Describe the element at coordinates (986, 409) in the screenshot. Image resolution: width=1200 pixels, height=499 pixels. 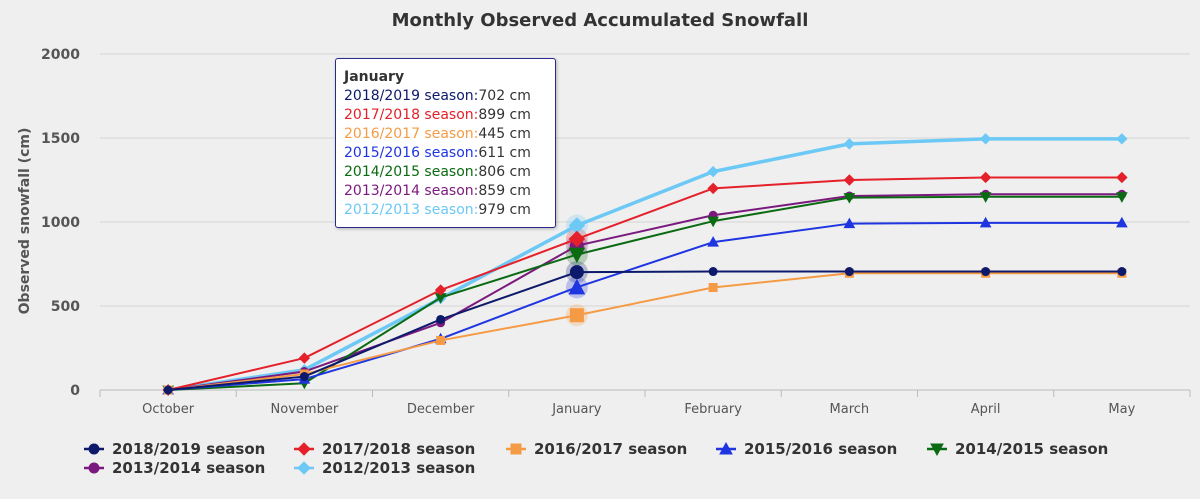
I see `x-tick-label: April` at that location.